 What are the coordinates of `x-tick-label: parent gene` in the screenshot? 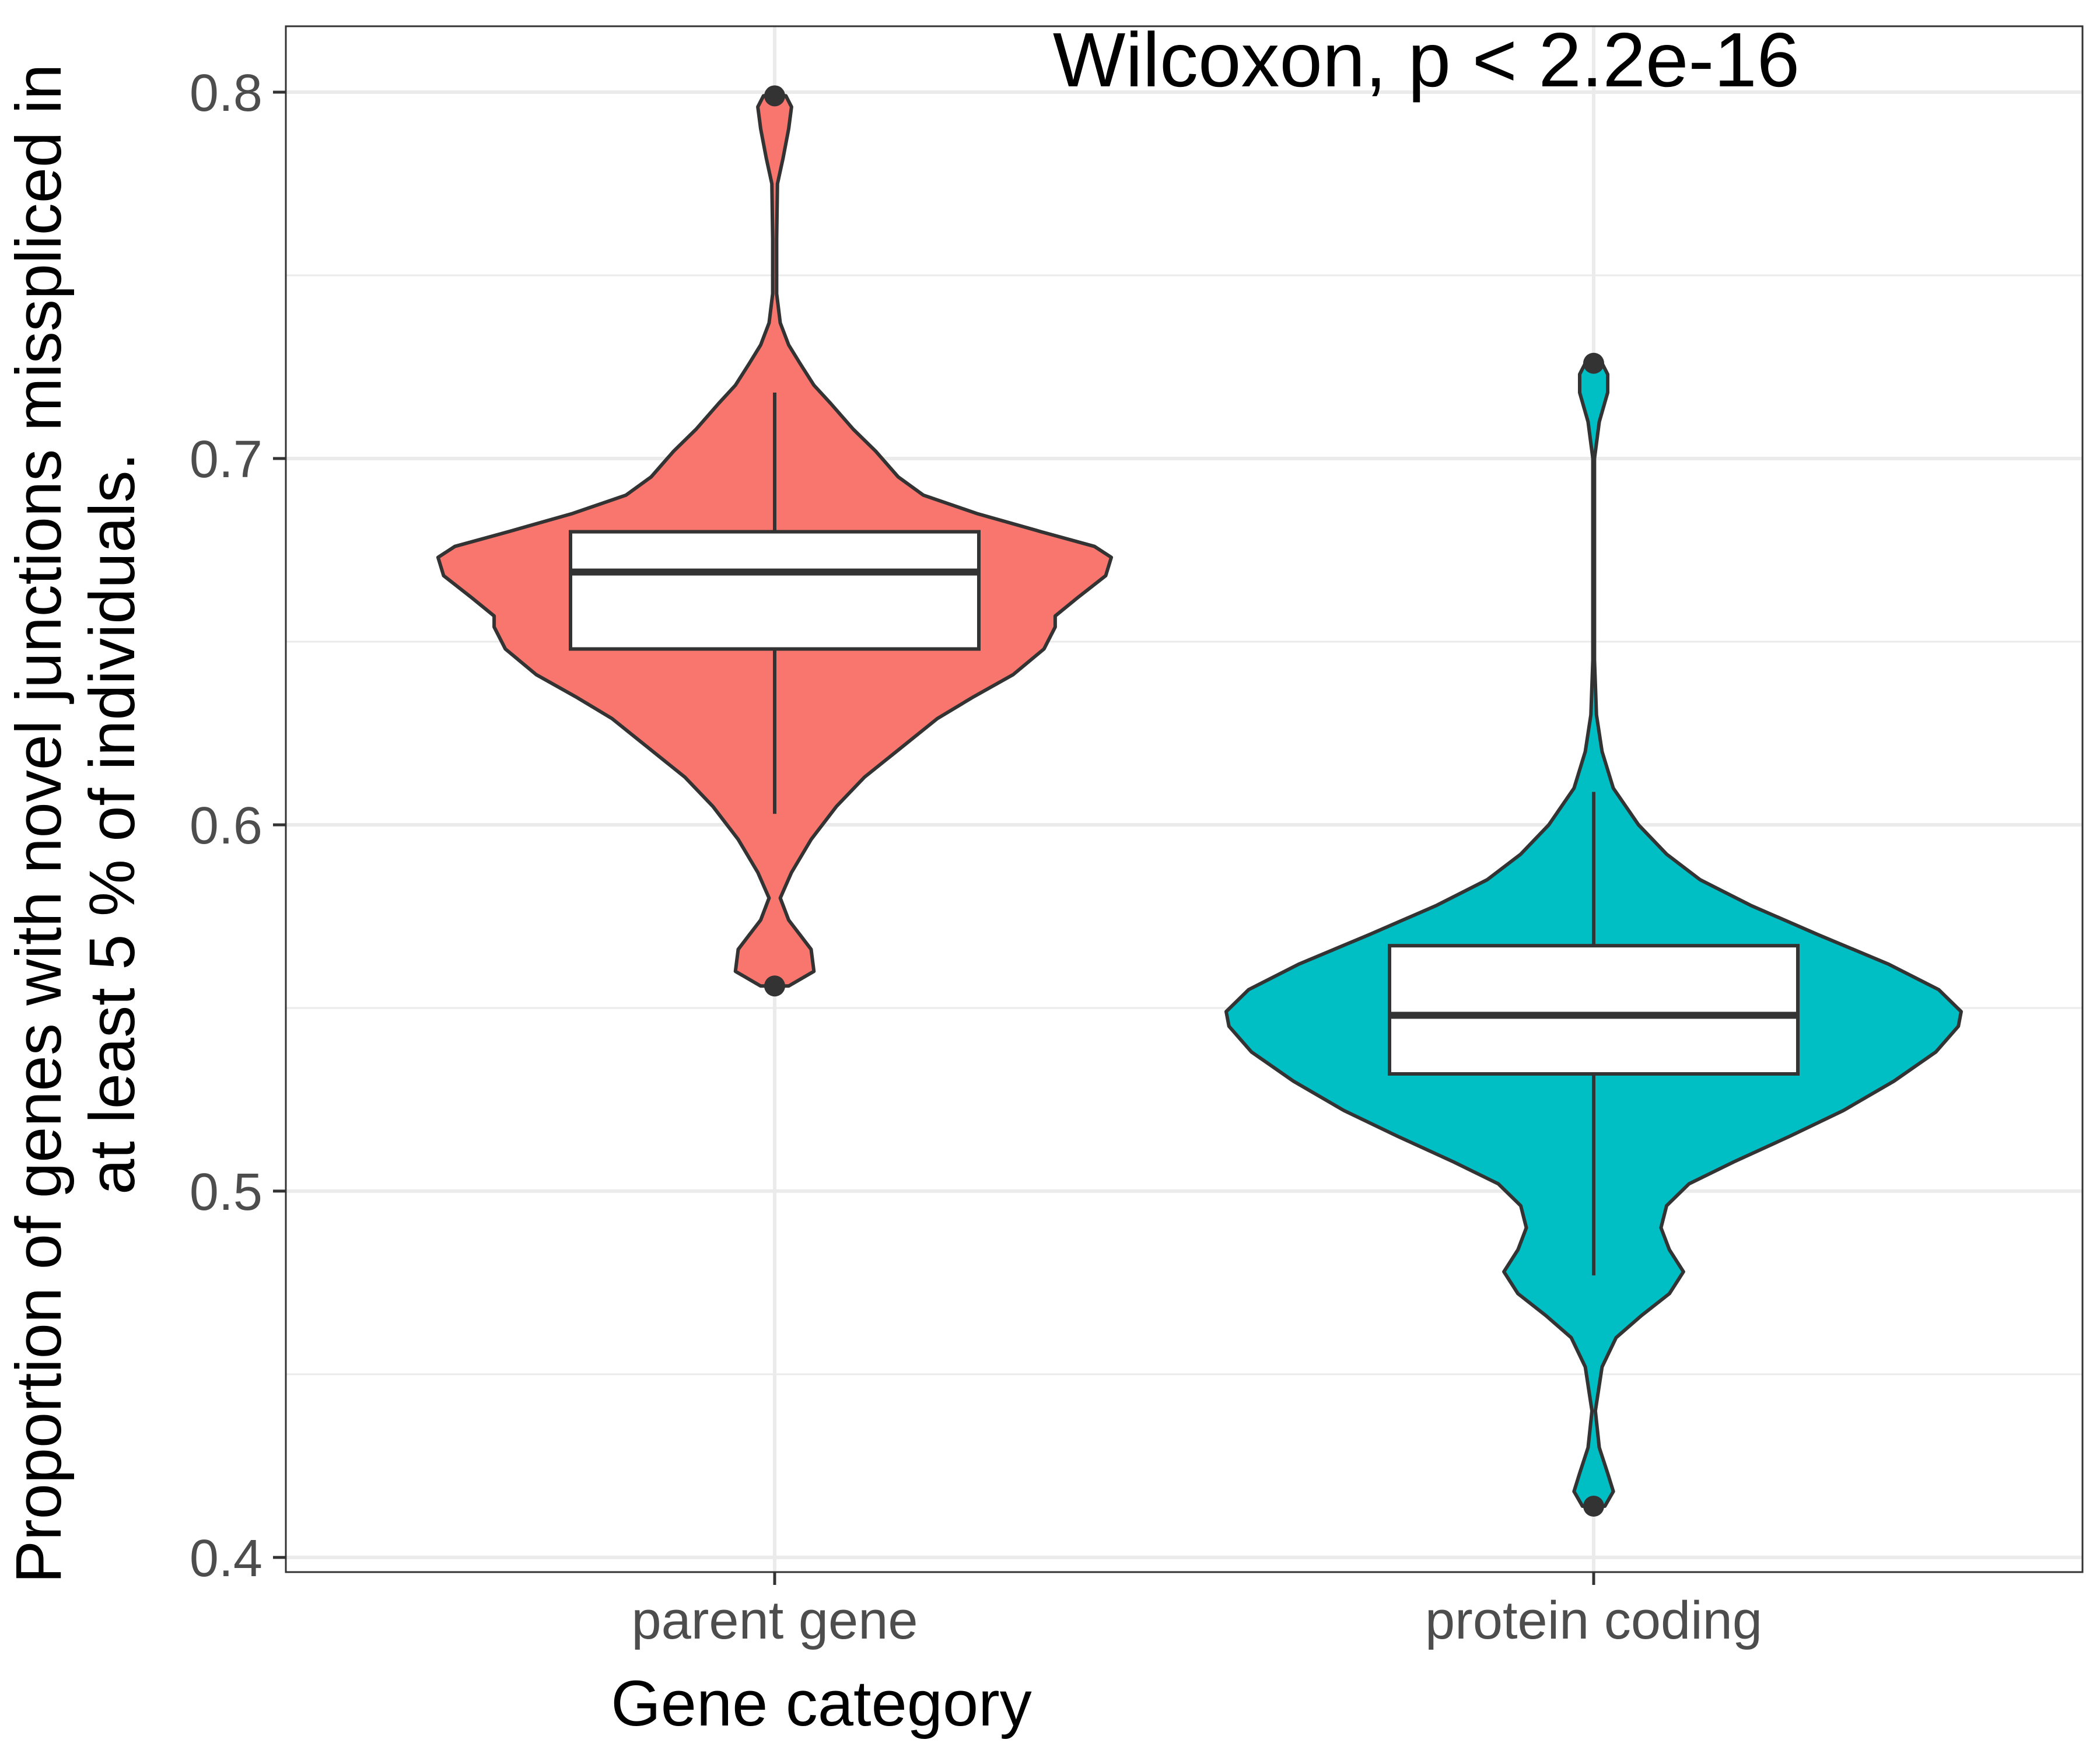 It's located at (774, 1620).